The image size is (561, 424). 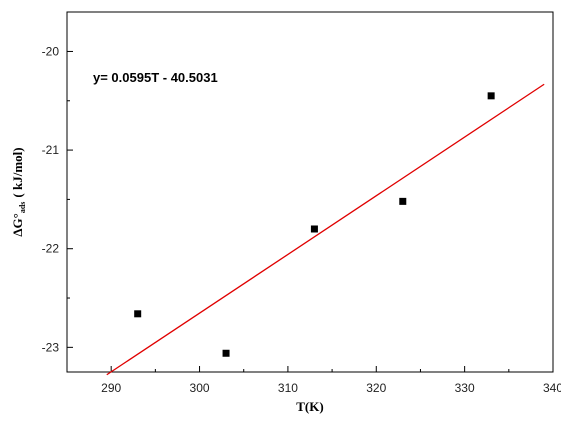 I want to click on y-axis-title-main: ΔG°, so click(x=17, y=224).